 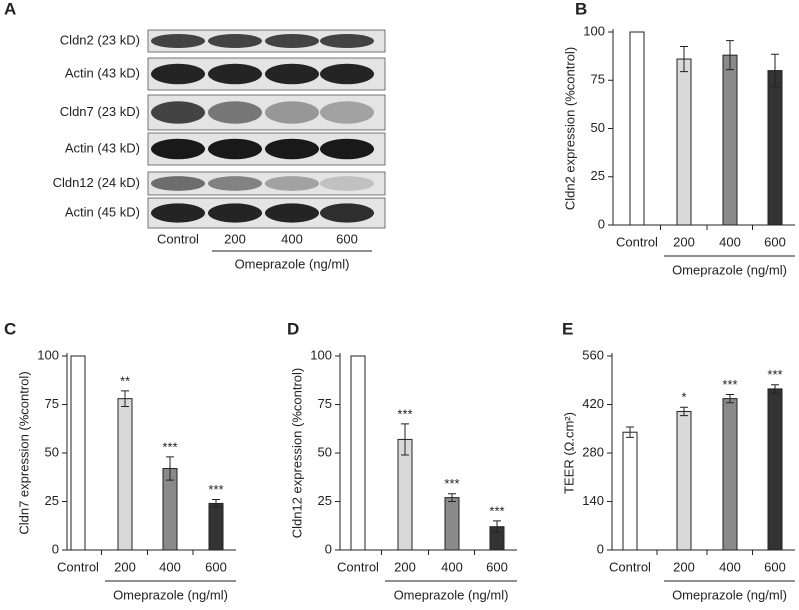 I want to click on y-tick-label: 280, so click(x=593, y=451).